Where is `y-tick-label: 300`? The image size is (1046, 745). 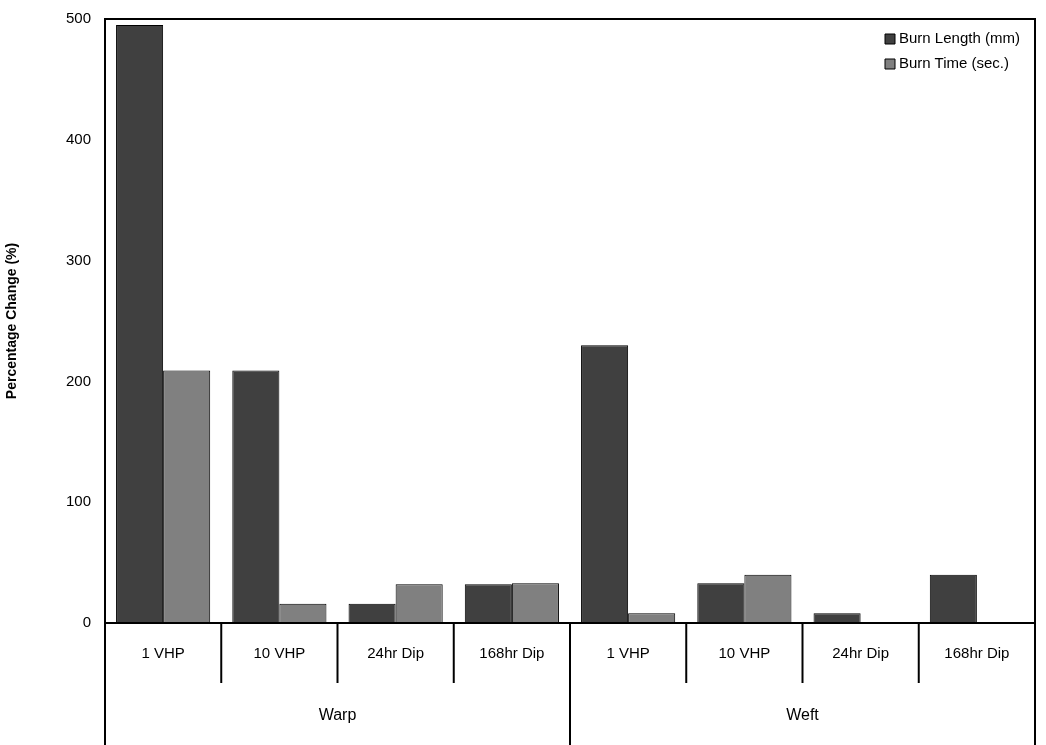 y-tick-label: 300 is located at coordinates (78, 259).